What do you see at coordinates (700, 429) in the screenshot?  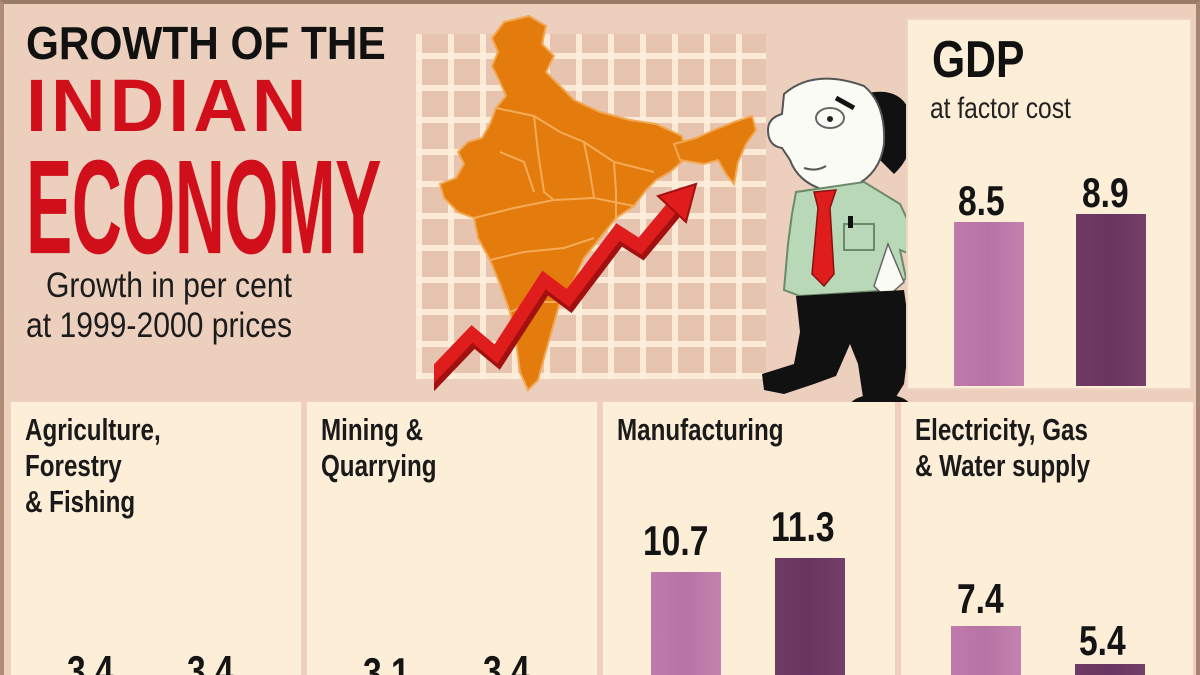 I see `manufacturing-title: Manufacturing` at bounding box center [700, 429].